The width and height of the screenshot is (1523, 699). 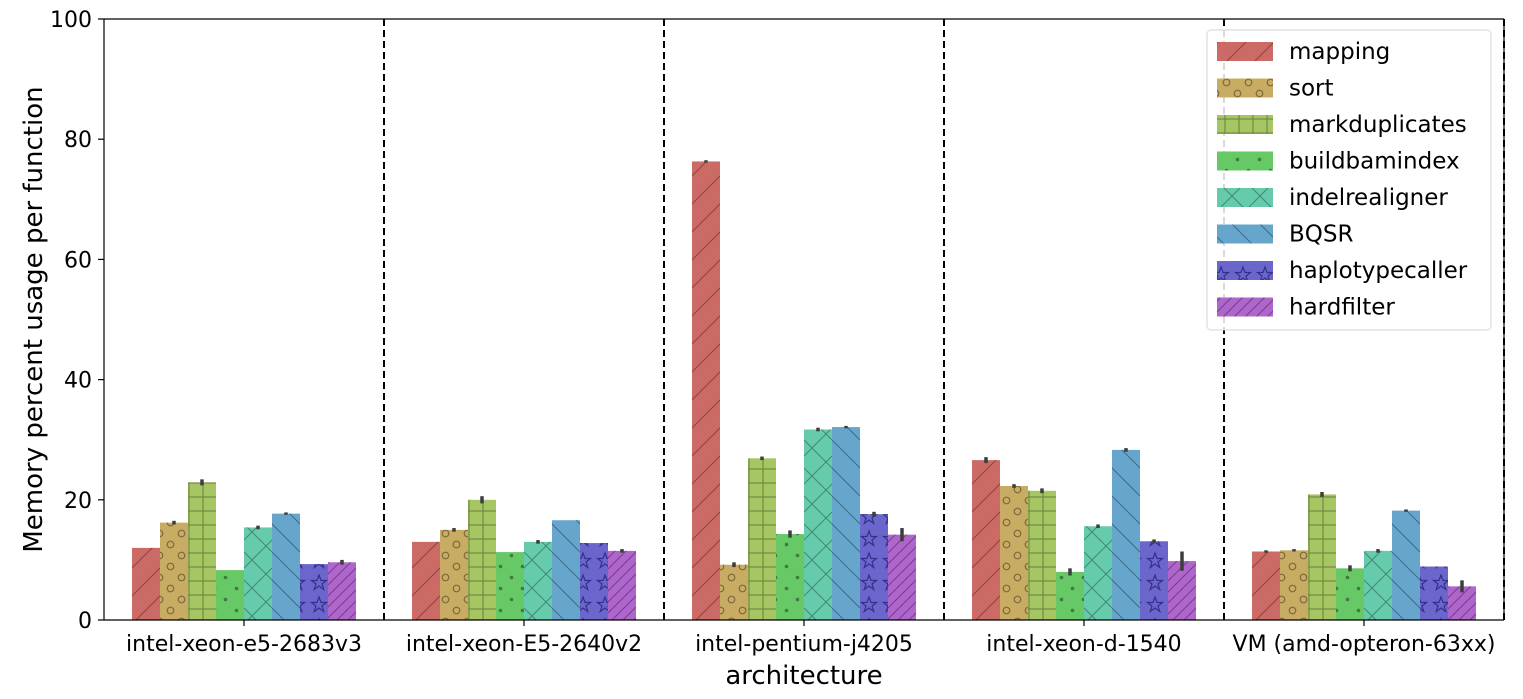 I want to click on legend-label-buildbamindex: buildbamindex, so click(x=1374, y=162).